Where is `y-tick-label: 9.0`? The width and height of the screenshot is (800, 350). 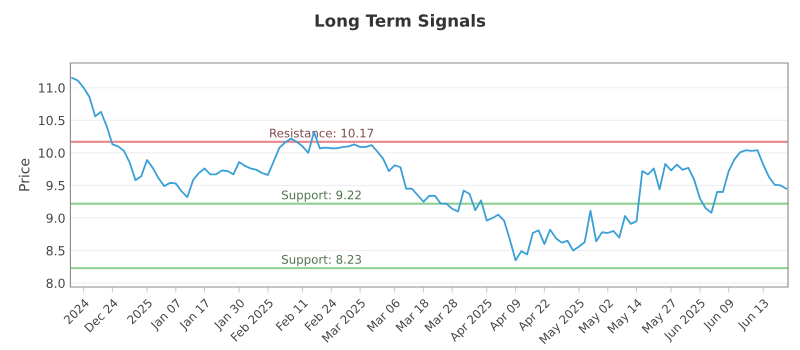
y-tick-label: 9.0 is located at coordinates (55, 218).